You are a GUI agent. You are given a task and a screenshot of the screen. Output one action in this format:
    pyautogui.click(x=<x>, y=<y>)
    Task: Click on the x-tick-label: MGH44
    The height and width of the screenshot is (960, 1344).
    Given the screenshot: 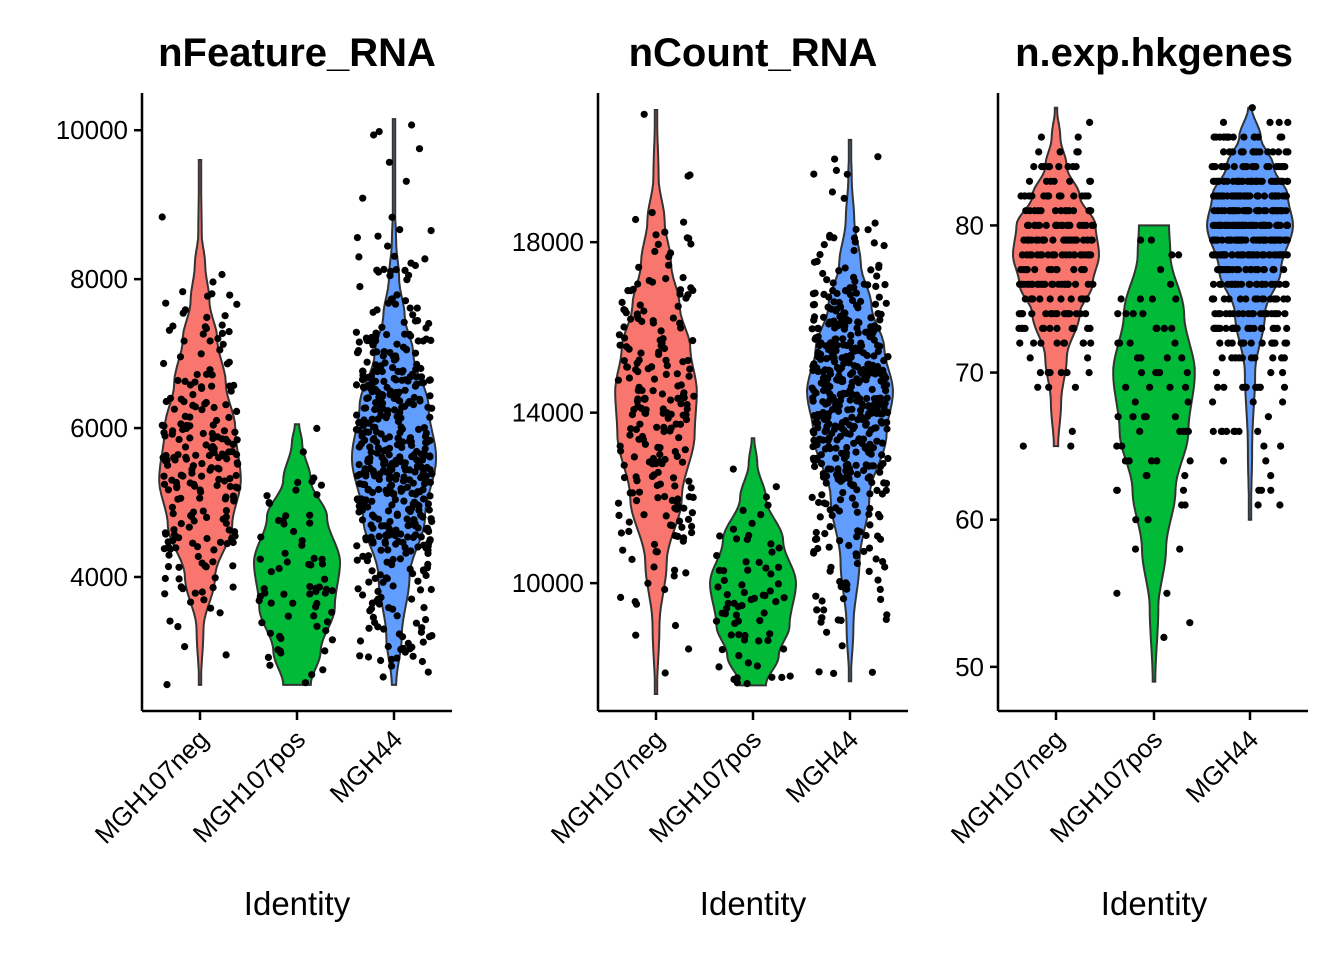 What is the action you would take?
    pyautogui.click(x=822, y=766)
    